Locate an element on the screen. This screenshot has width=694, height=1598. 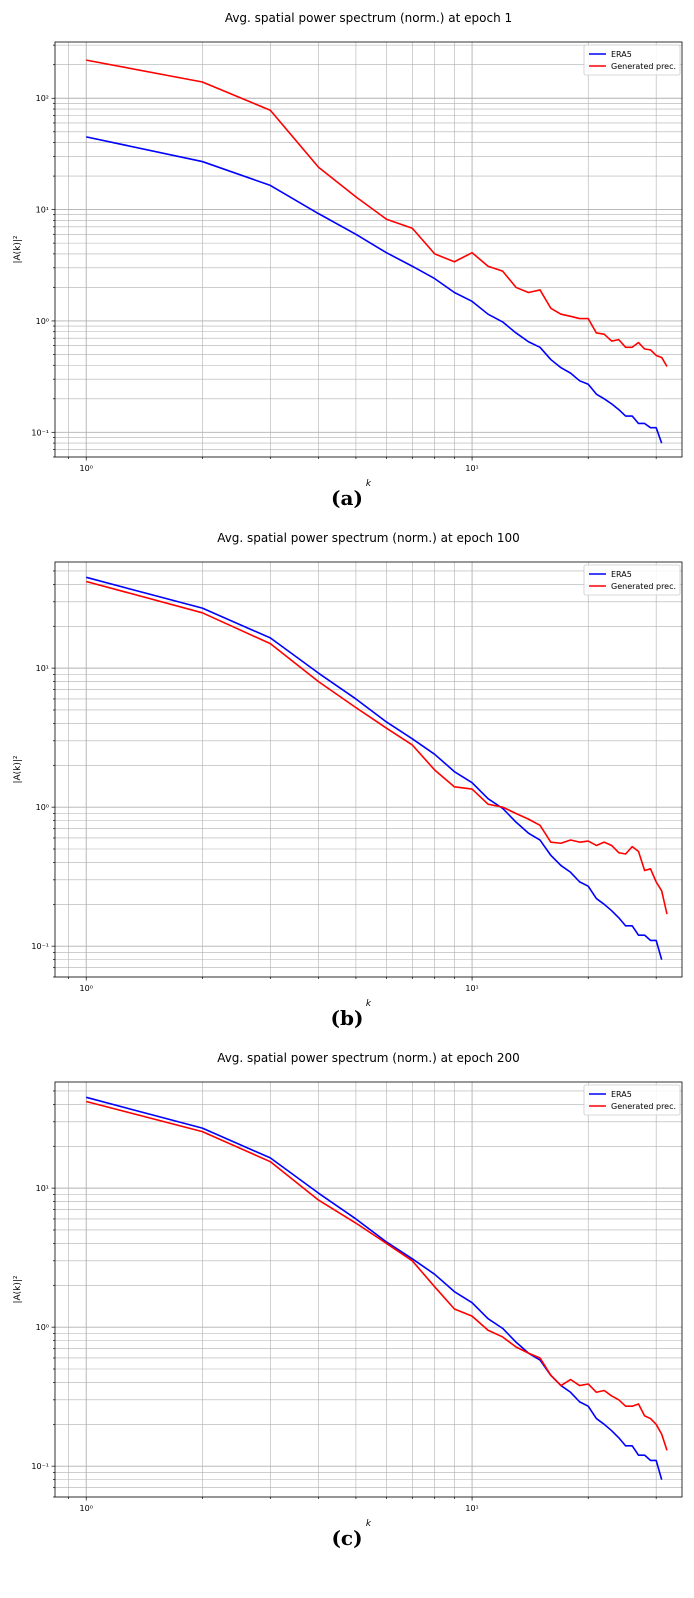
y-tick-label: 10² is located at coordinates (42, 98).